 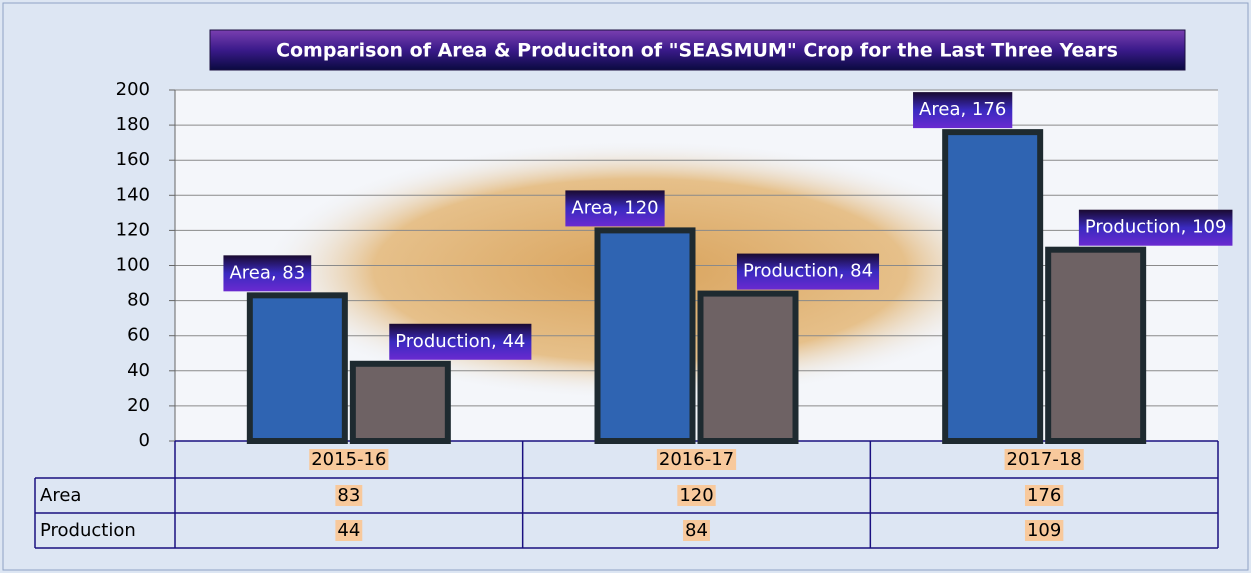 What do you see at coordinates (133, 265) in the screenshot?
I see `y-tick-label: 100` at bounding box center [133, 265].